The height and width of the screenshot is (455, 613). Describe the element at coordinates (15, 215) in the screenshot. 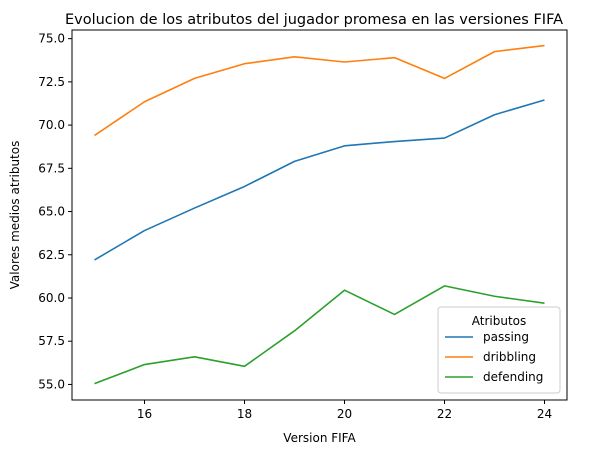

I see `y-axis-label: Valores medios atributos` at that location.